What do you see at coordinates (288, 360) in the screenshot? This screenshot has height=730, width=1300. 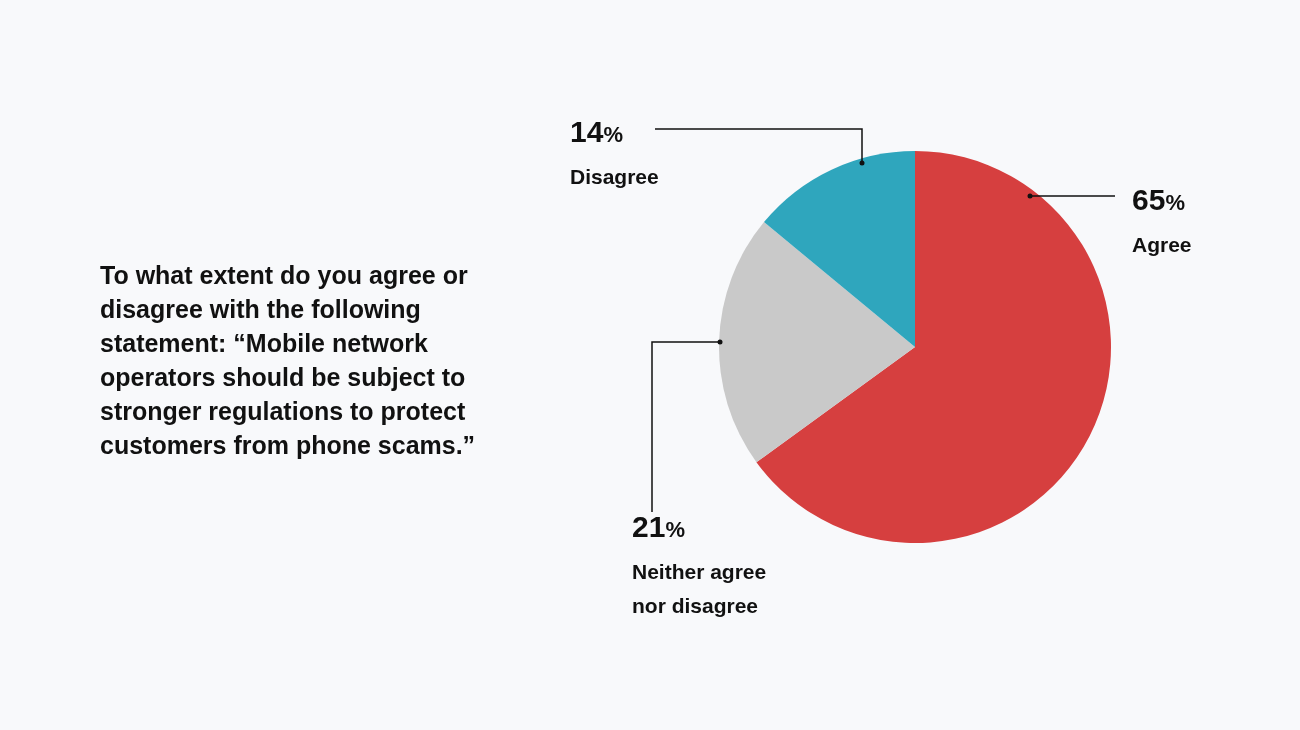 I see `text: To what extent do you agree or disagree with the following statement: “Mobile network operators should be subject to stronger regulations to protect customers from phone scams.”` at bounding box center [288, 360].